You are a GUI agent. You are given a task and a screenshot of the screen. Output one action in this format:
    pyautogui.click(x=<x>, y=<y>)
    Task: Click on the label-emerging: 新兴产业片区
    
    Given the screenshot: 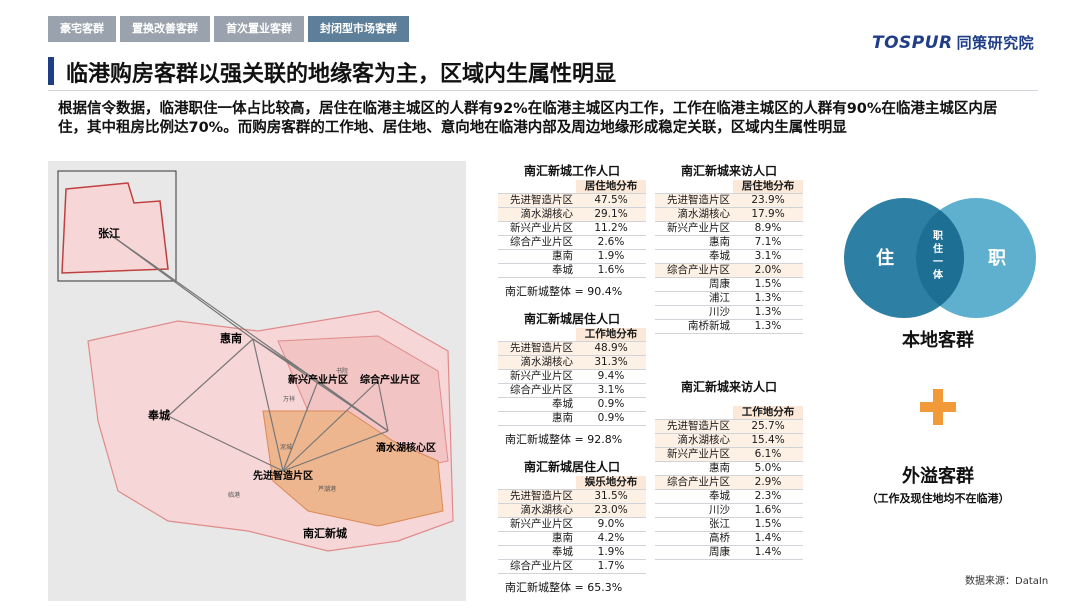 What is the action you would take?
    pyautogui.click(x=318, y=379)
    